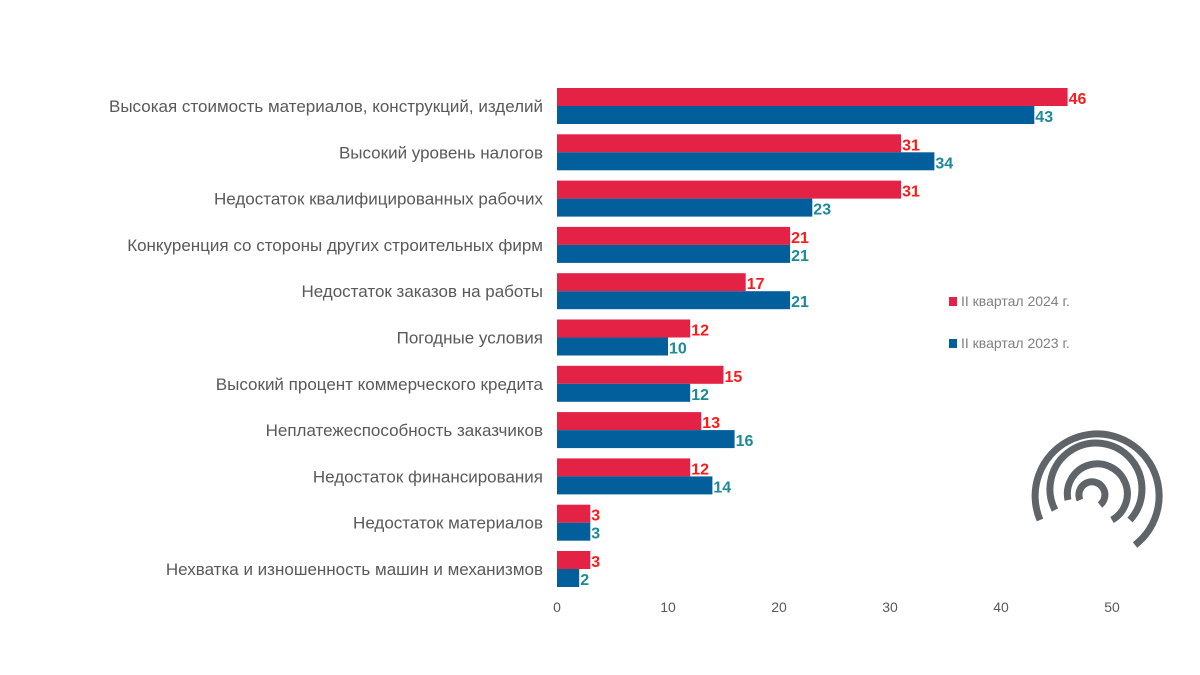  I want to click on data-label: 13, so click(711, 423).